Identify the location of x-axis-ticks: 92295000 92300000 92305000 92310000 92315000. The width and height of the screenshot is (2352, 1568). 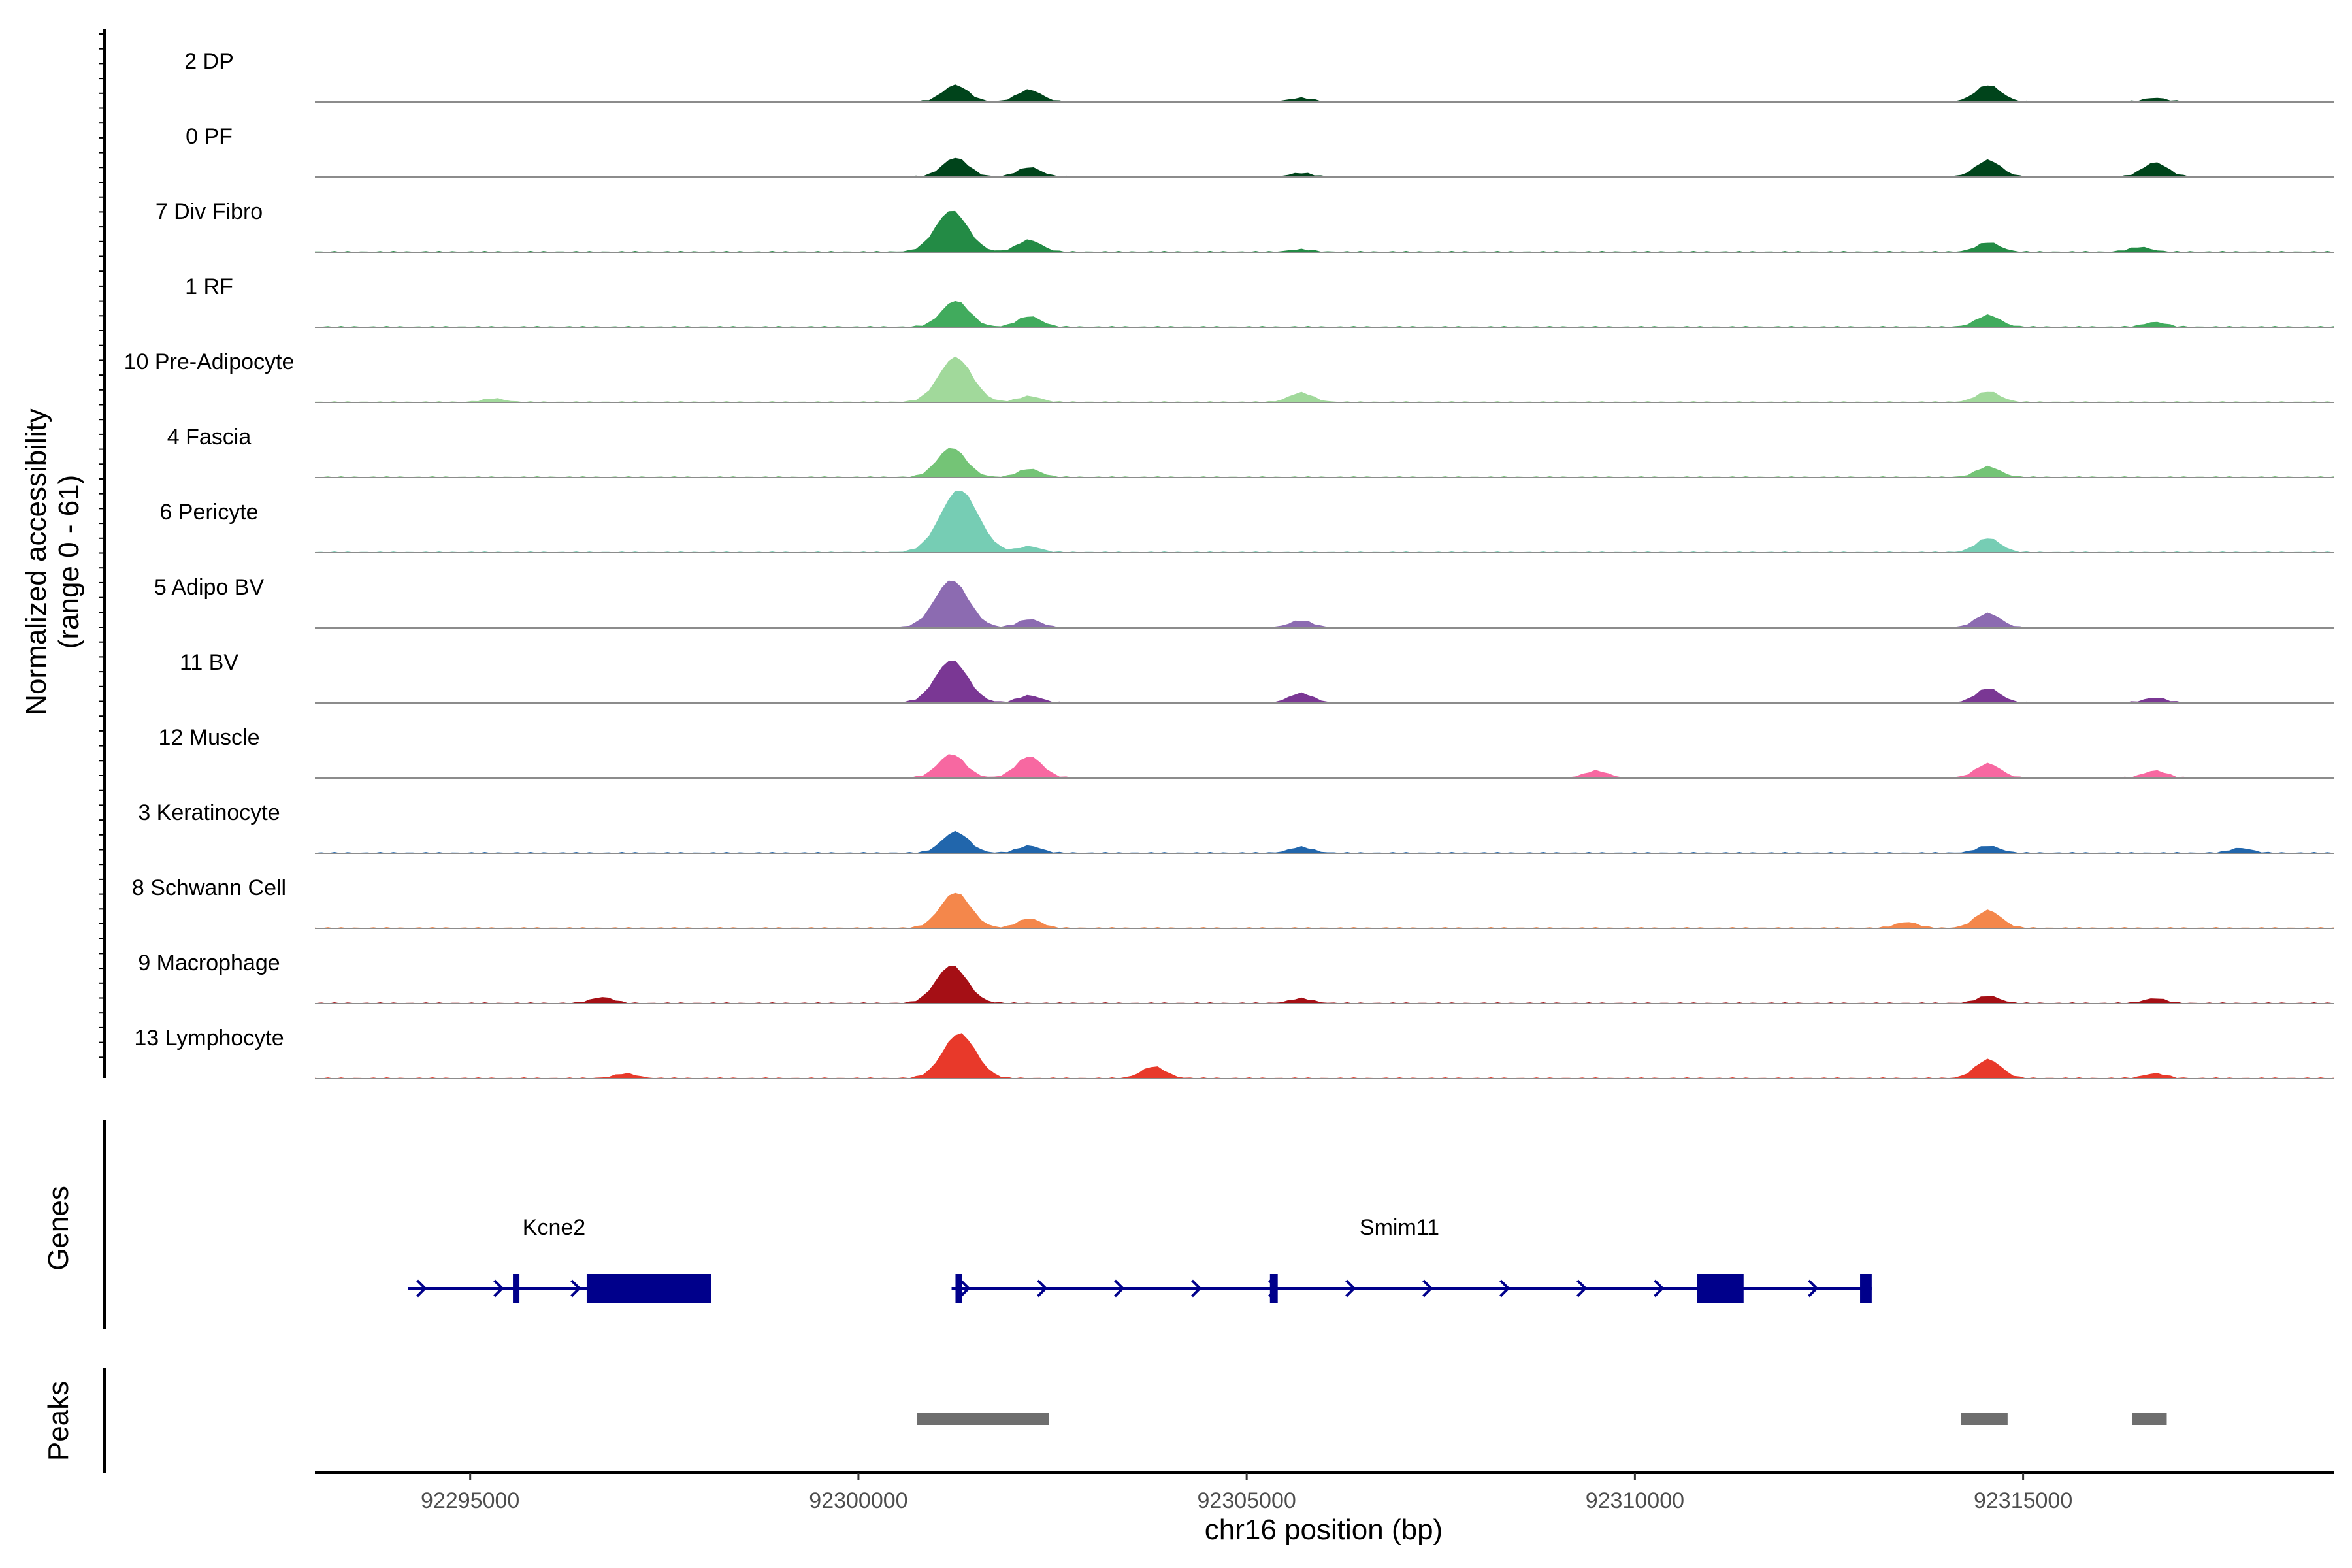
(1246, 1493).